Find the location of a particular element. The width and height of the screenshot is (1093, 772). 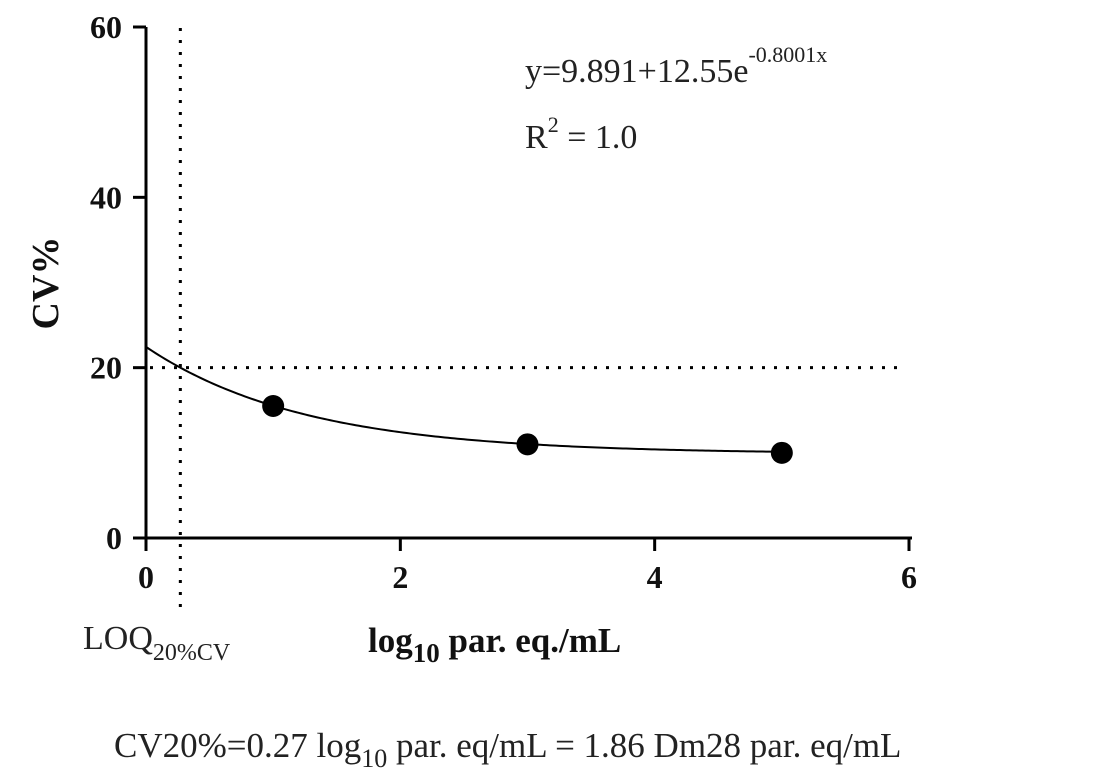

equation-exponent: -0.8001x is located at coordinates (787, 54).